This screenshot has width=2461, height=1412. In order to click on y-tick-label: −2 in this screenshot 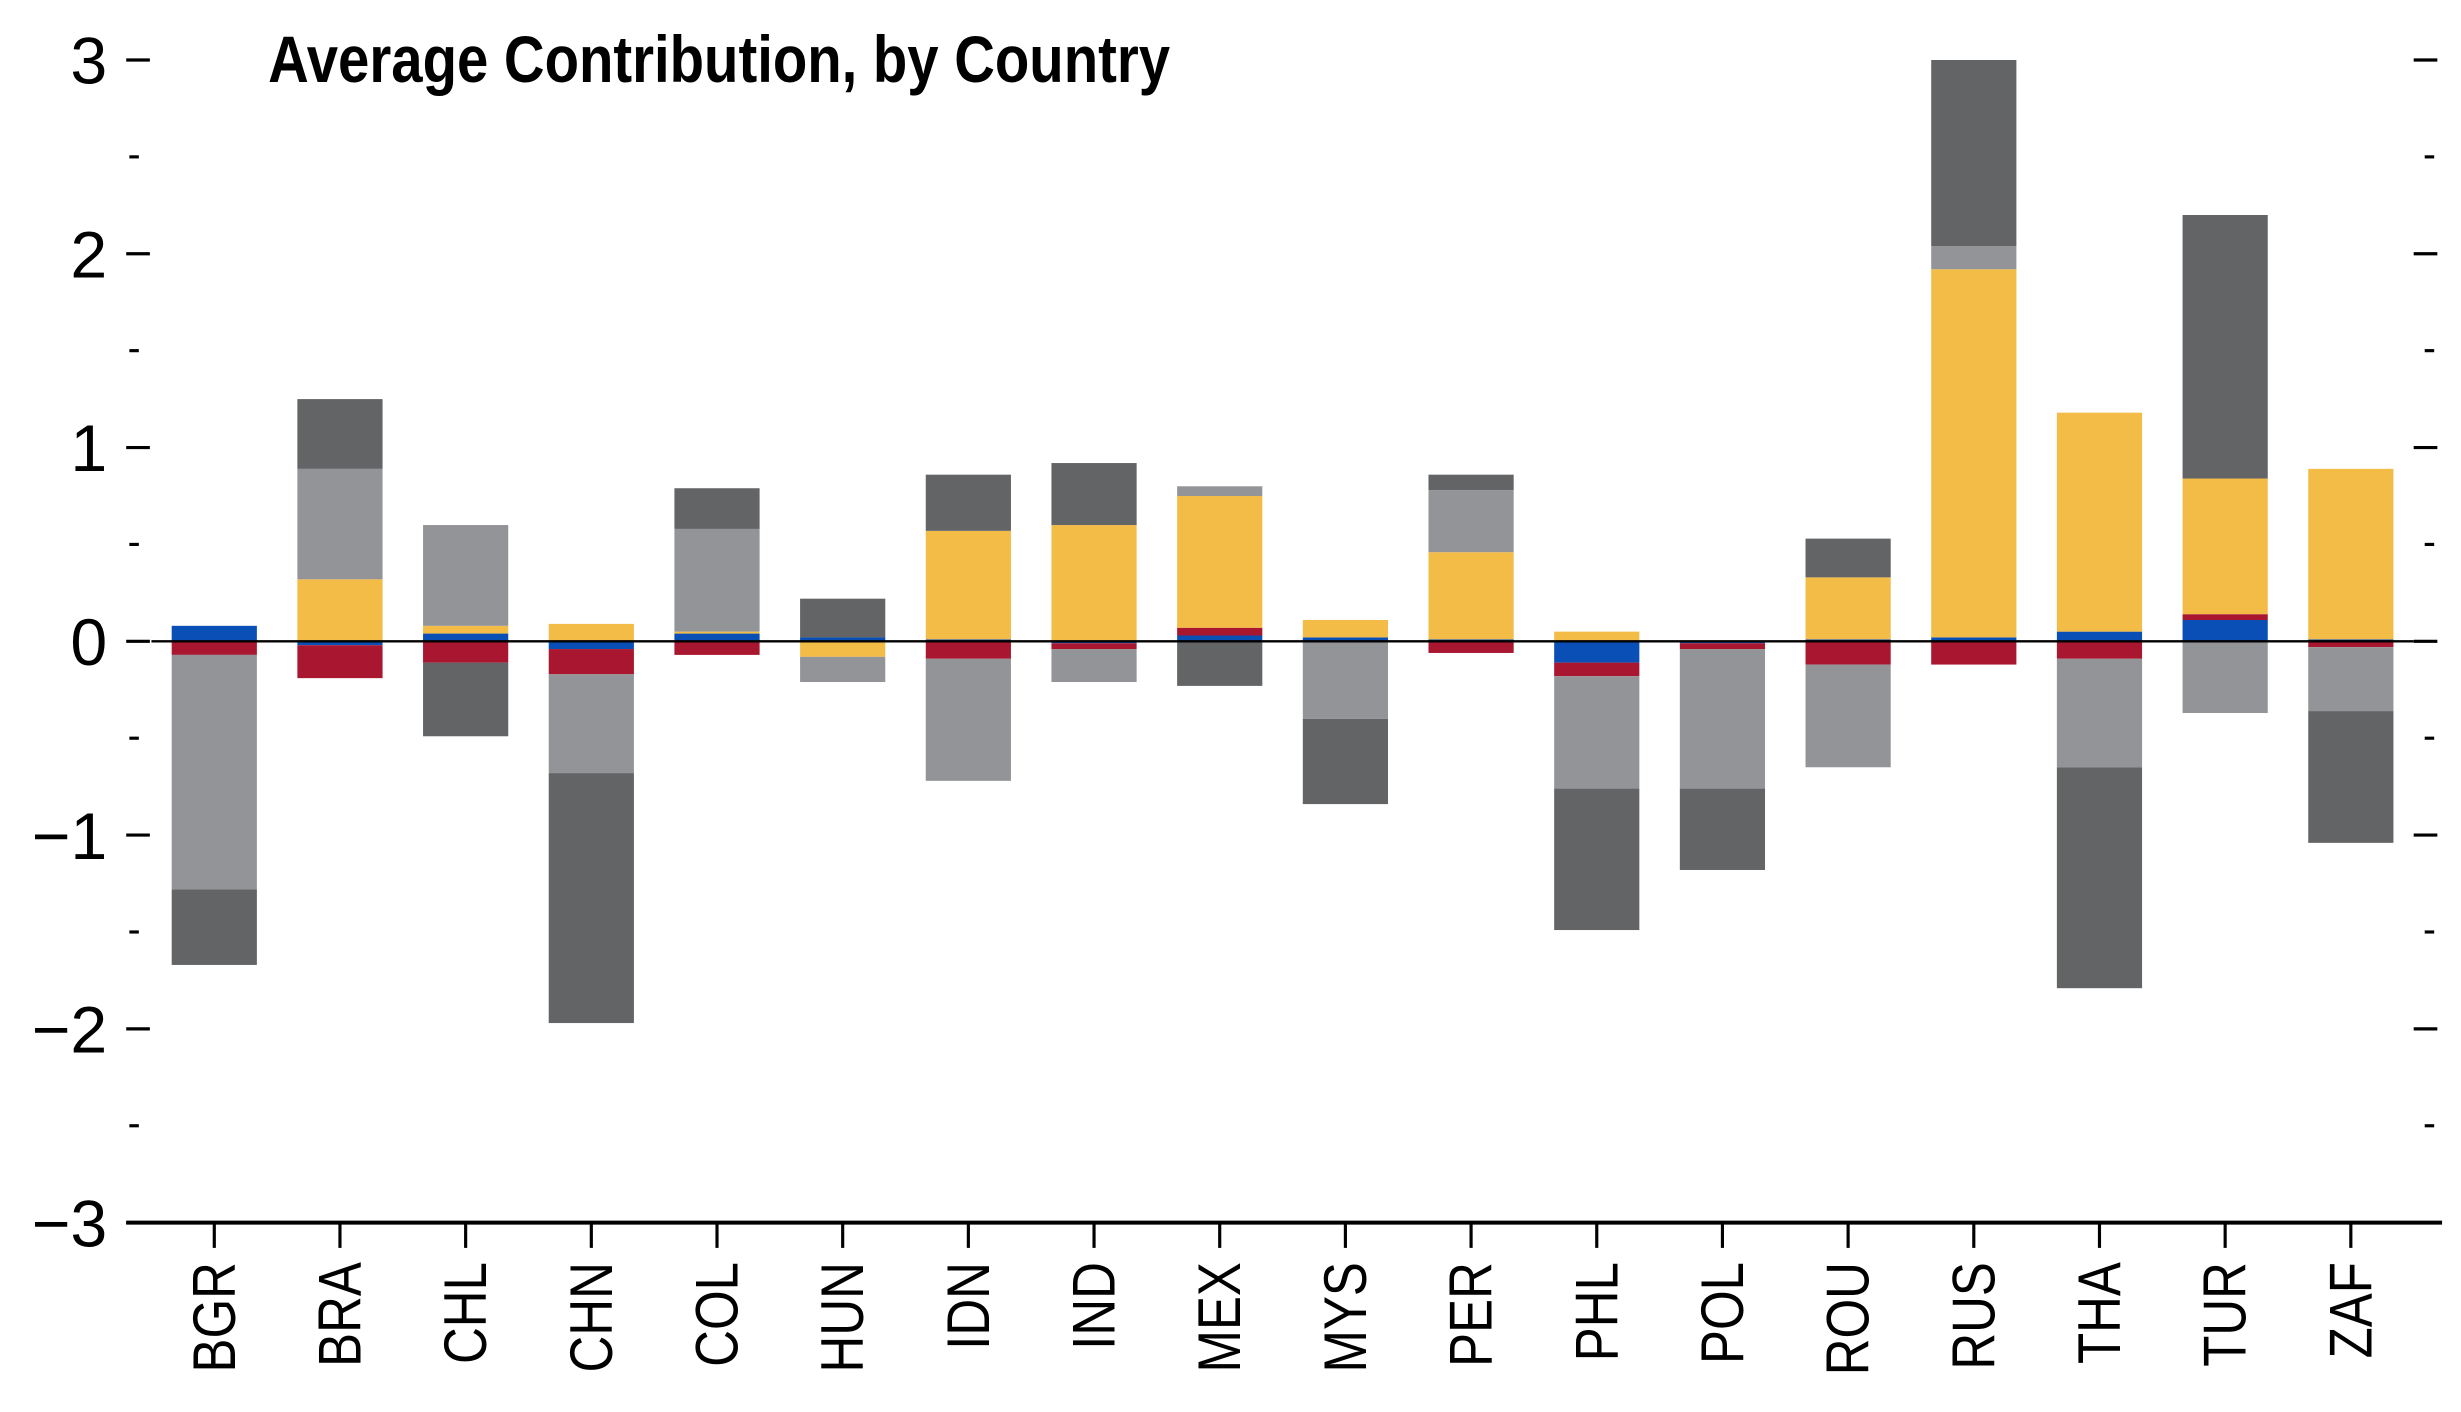, I will do `click(70, 1031)`.